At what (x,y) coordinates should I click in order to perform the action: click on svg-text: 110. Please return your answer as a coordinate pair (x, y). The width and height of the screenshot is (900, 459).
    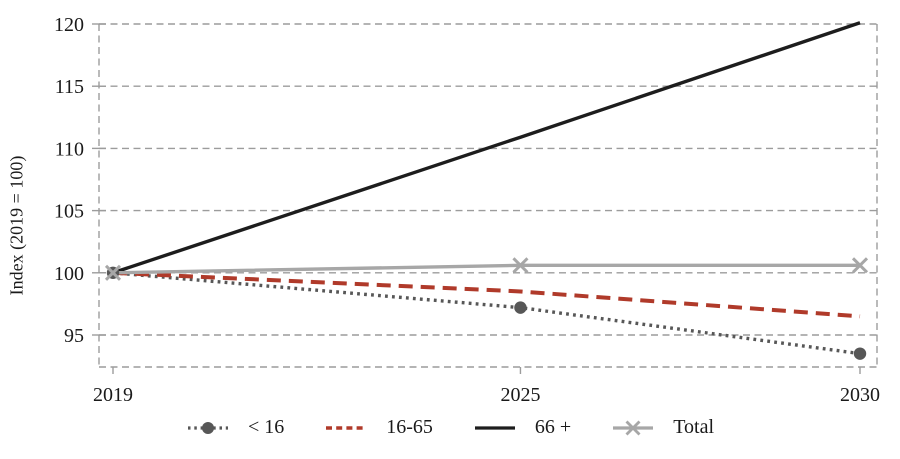
    Looking at the image, I should click on (69, 149).